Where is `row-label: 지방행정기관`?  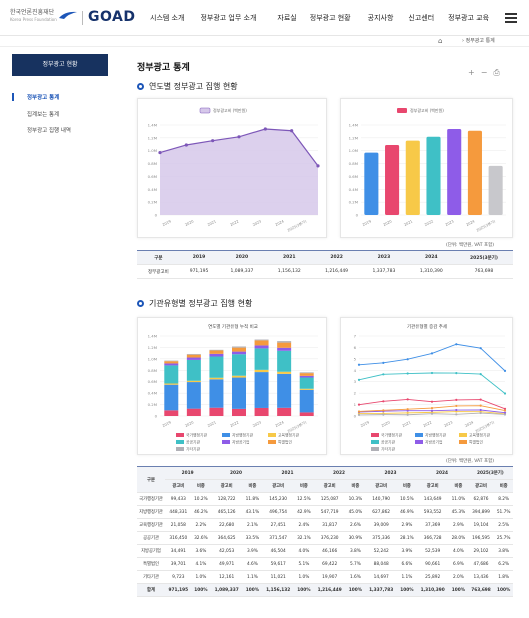 row-label: 지방행정기관 is located at coordinates (151, 512).